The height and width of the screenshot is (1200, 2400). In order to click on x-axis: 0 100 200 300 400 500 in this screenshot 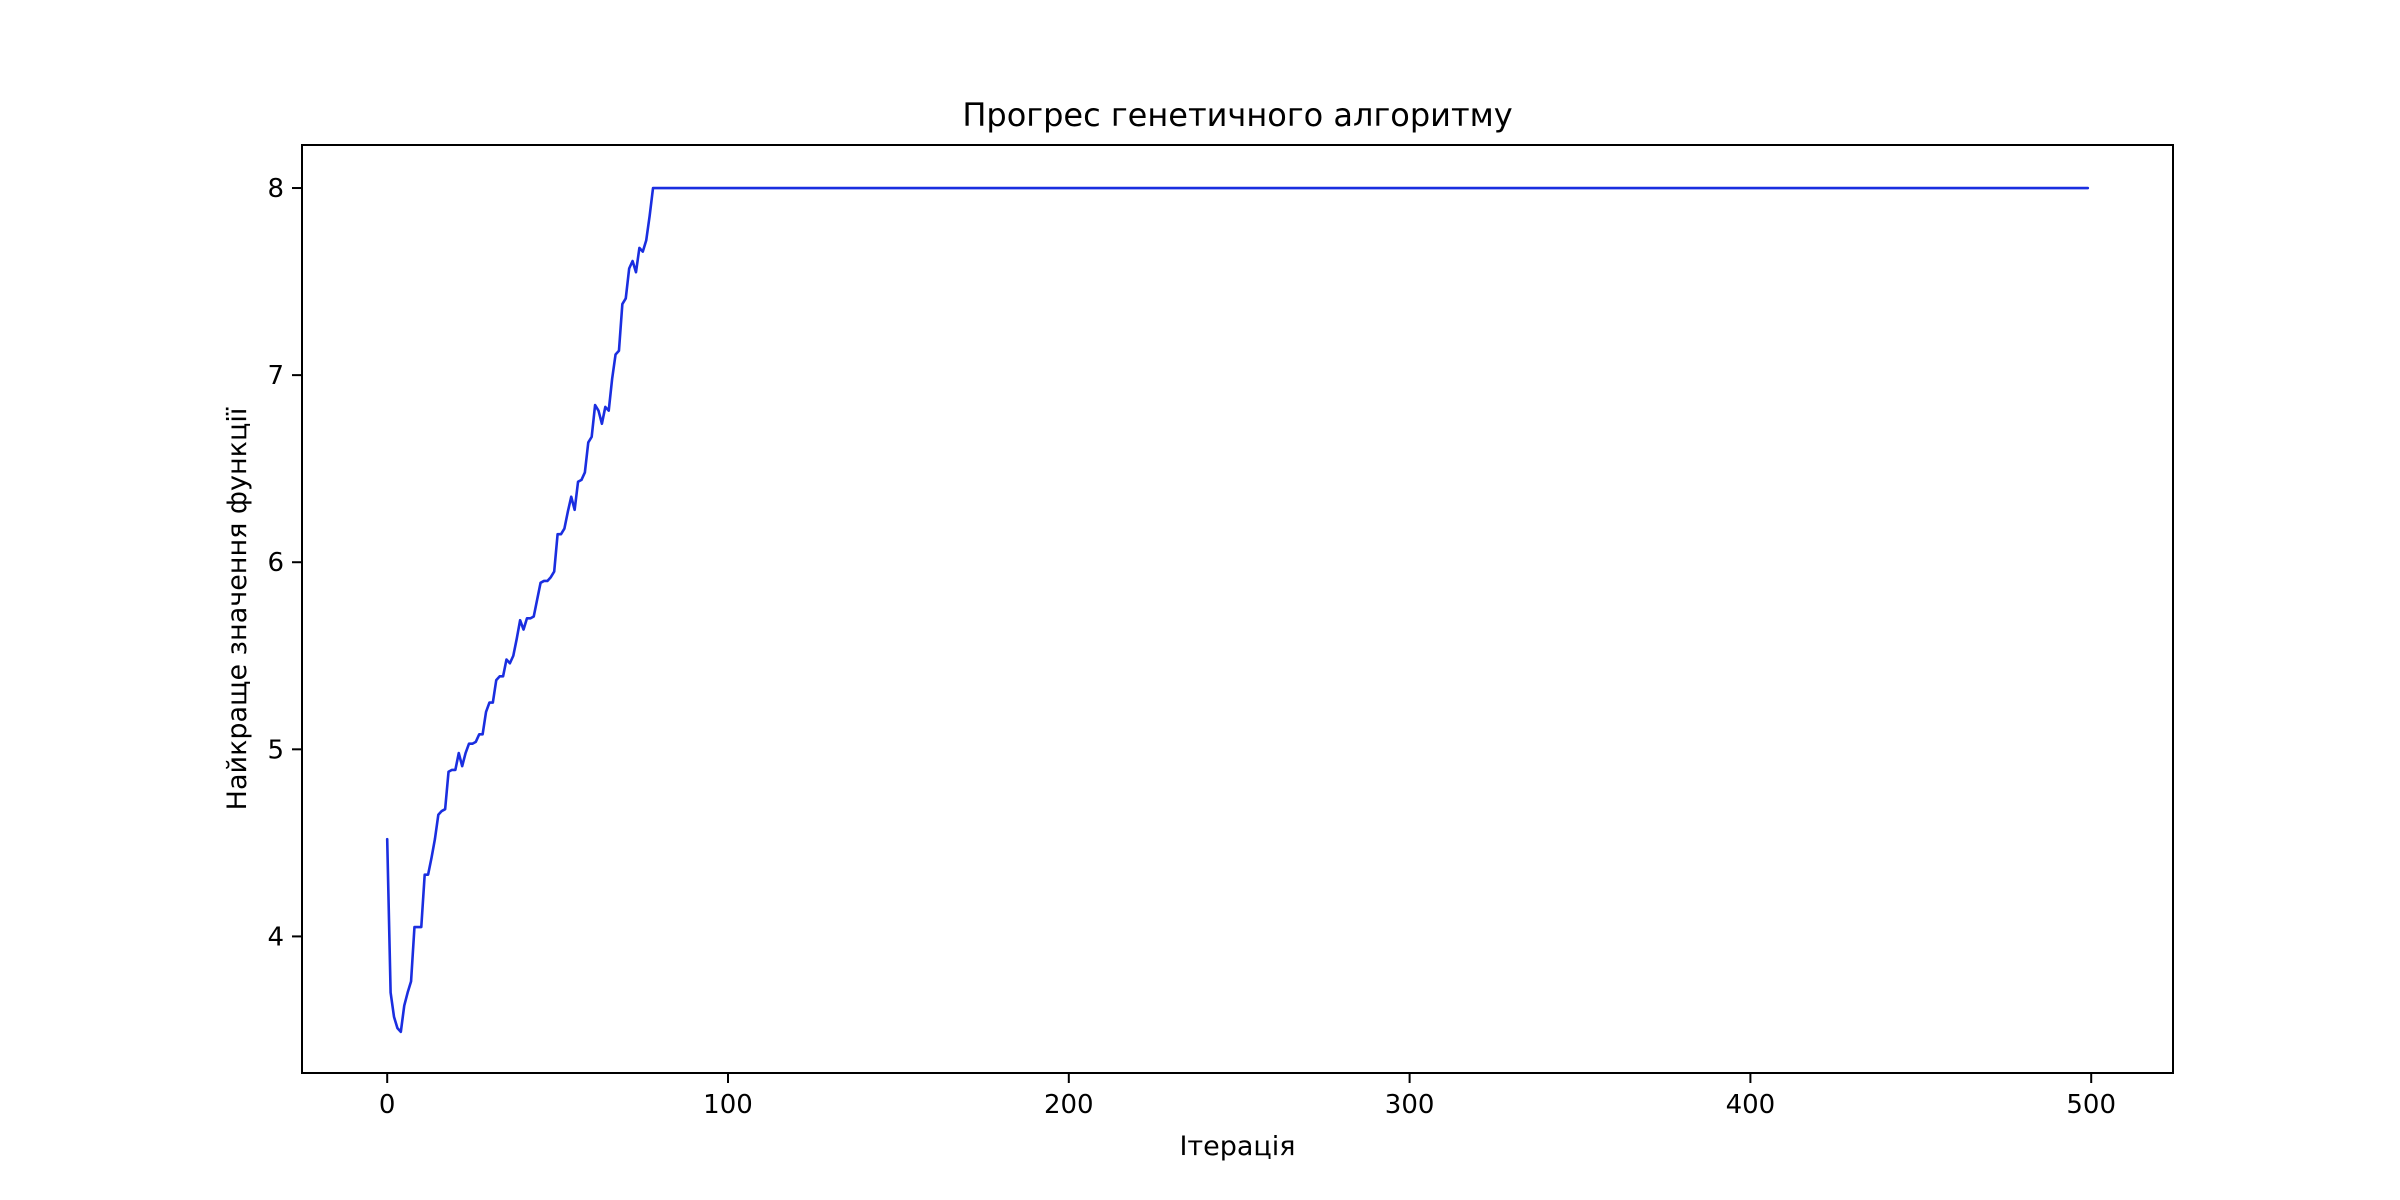, I will do `click(1247, 1096)`.